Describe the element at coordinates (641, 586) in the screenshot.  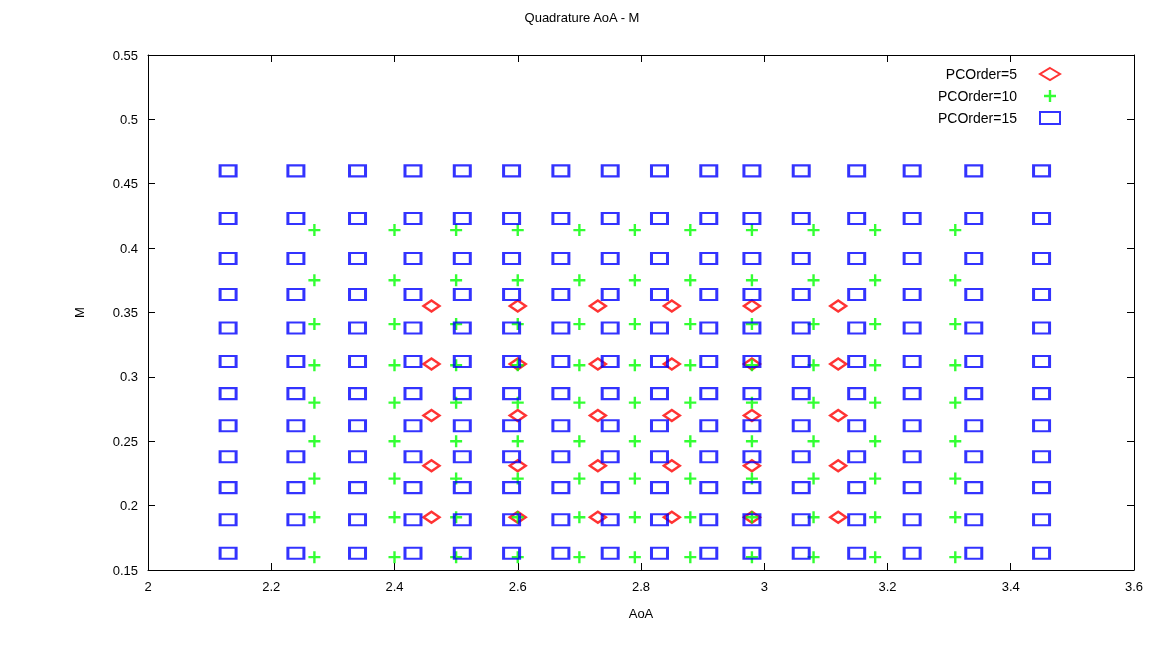
I see `x-tick-label: 2.8` at that location.